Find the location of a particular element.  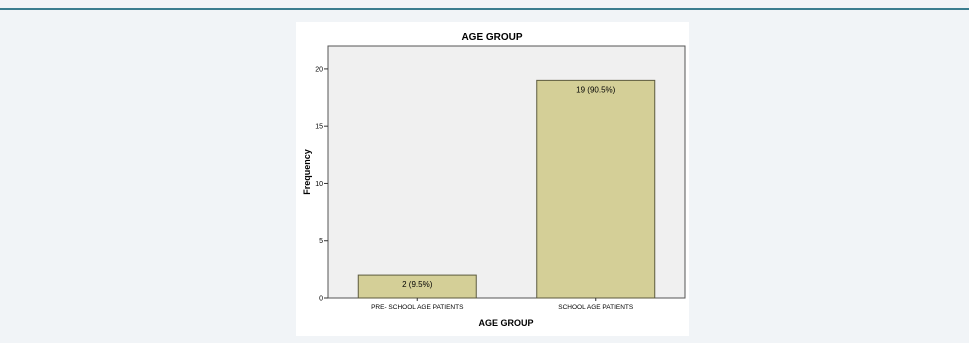

x-category-label: SCHOOL AGE PATIENTS is located at coordinates (596, 307).